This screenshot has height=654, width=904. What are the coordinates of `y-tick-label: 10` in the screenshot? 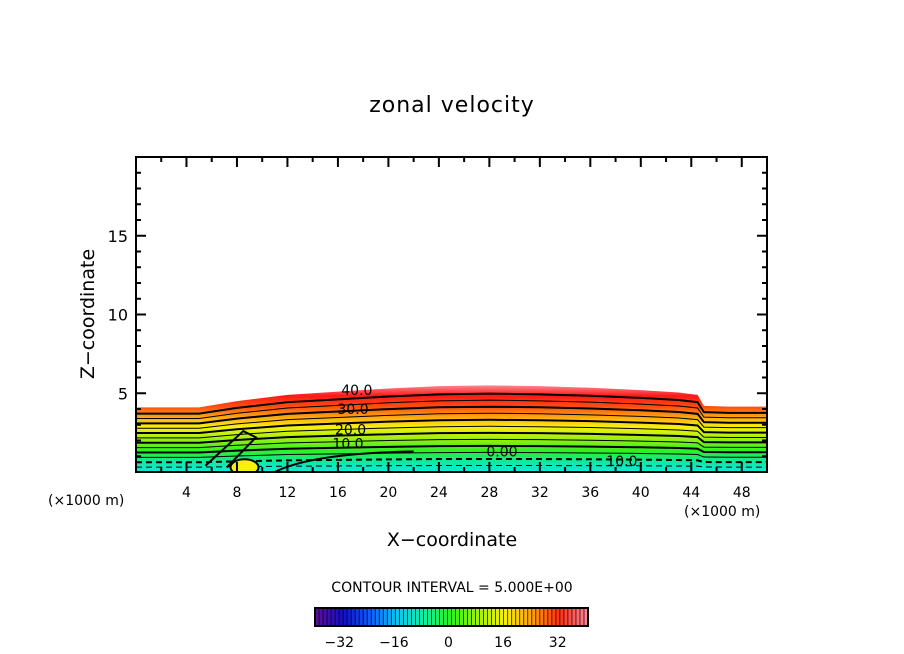 It's located at (118, 315).